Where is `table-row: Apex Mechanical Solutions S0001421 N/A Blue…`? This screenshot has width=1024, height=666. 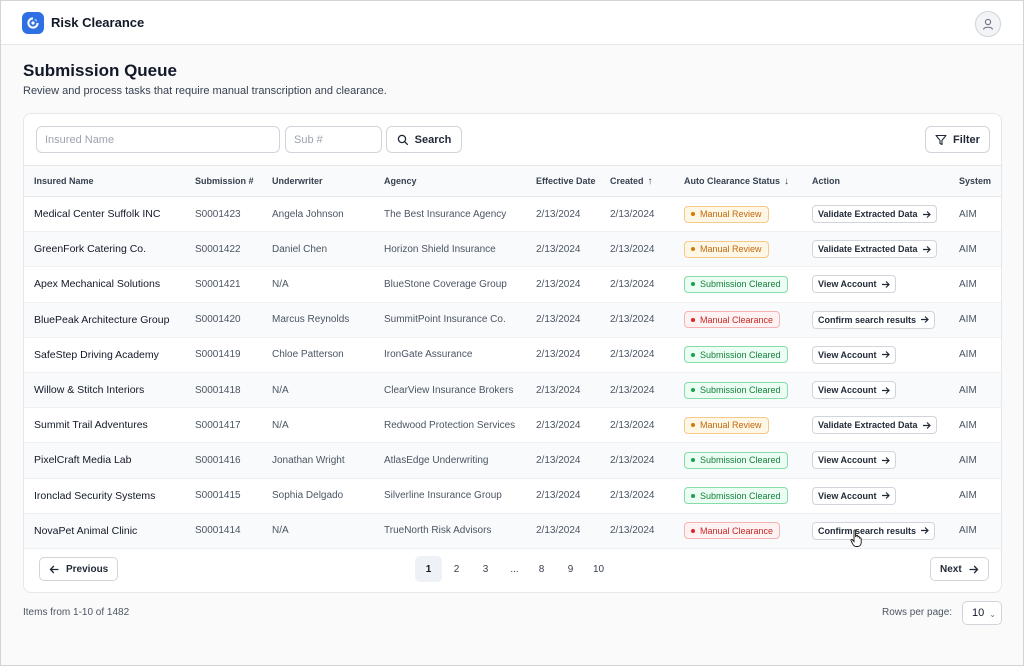
table-row: Apex Mechanical Solutions S0001421 N/A Blue… is located at coordinates (512, 284).